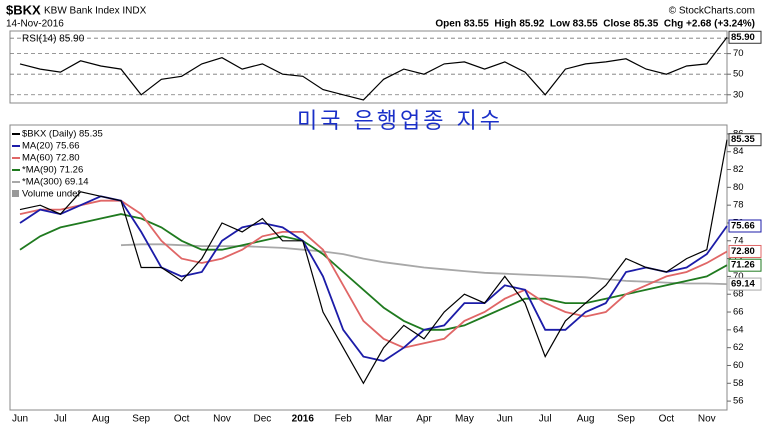  What do you see at coordinates (23, 9) in the screenshot?
I see `symbol: $BKX` at bounding box center [23, 9].